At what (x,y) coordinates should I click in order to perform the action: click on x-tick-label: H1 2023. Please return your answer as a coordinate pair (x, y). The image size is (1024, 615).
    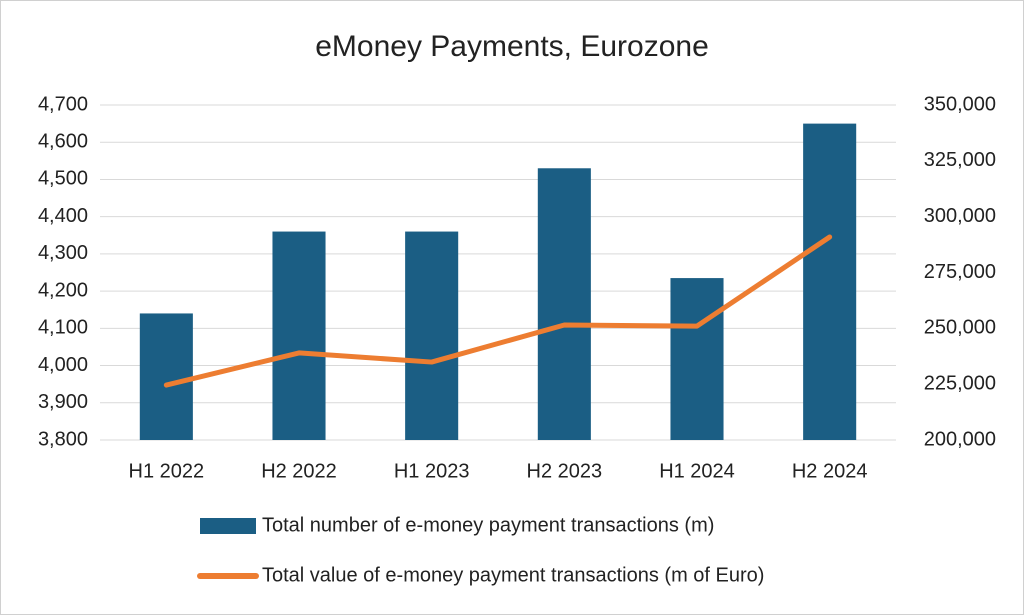
    Looking at the image, I should click on (432, 471).